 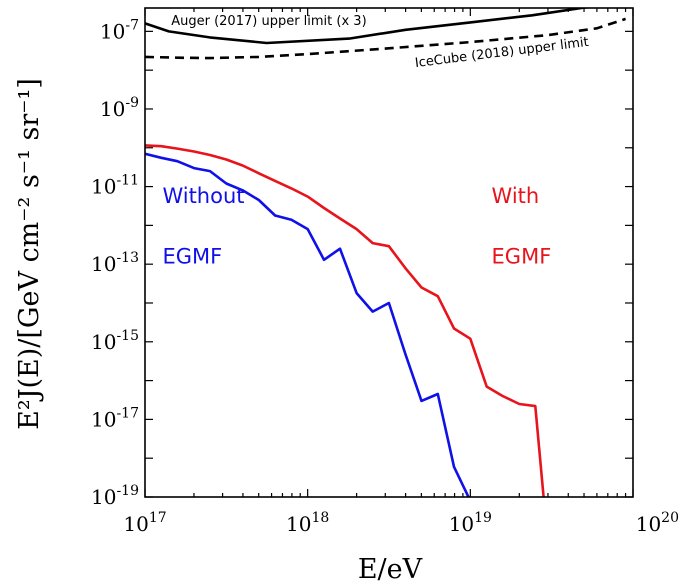 What do you see at coordinates (29, 254) in the screenshot?
I see `y-axis-label: E²J(E)/[GeV cm⁻² s⁻¹ sr⁻¹]` at bounding box center [29, 254].